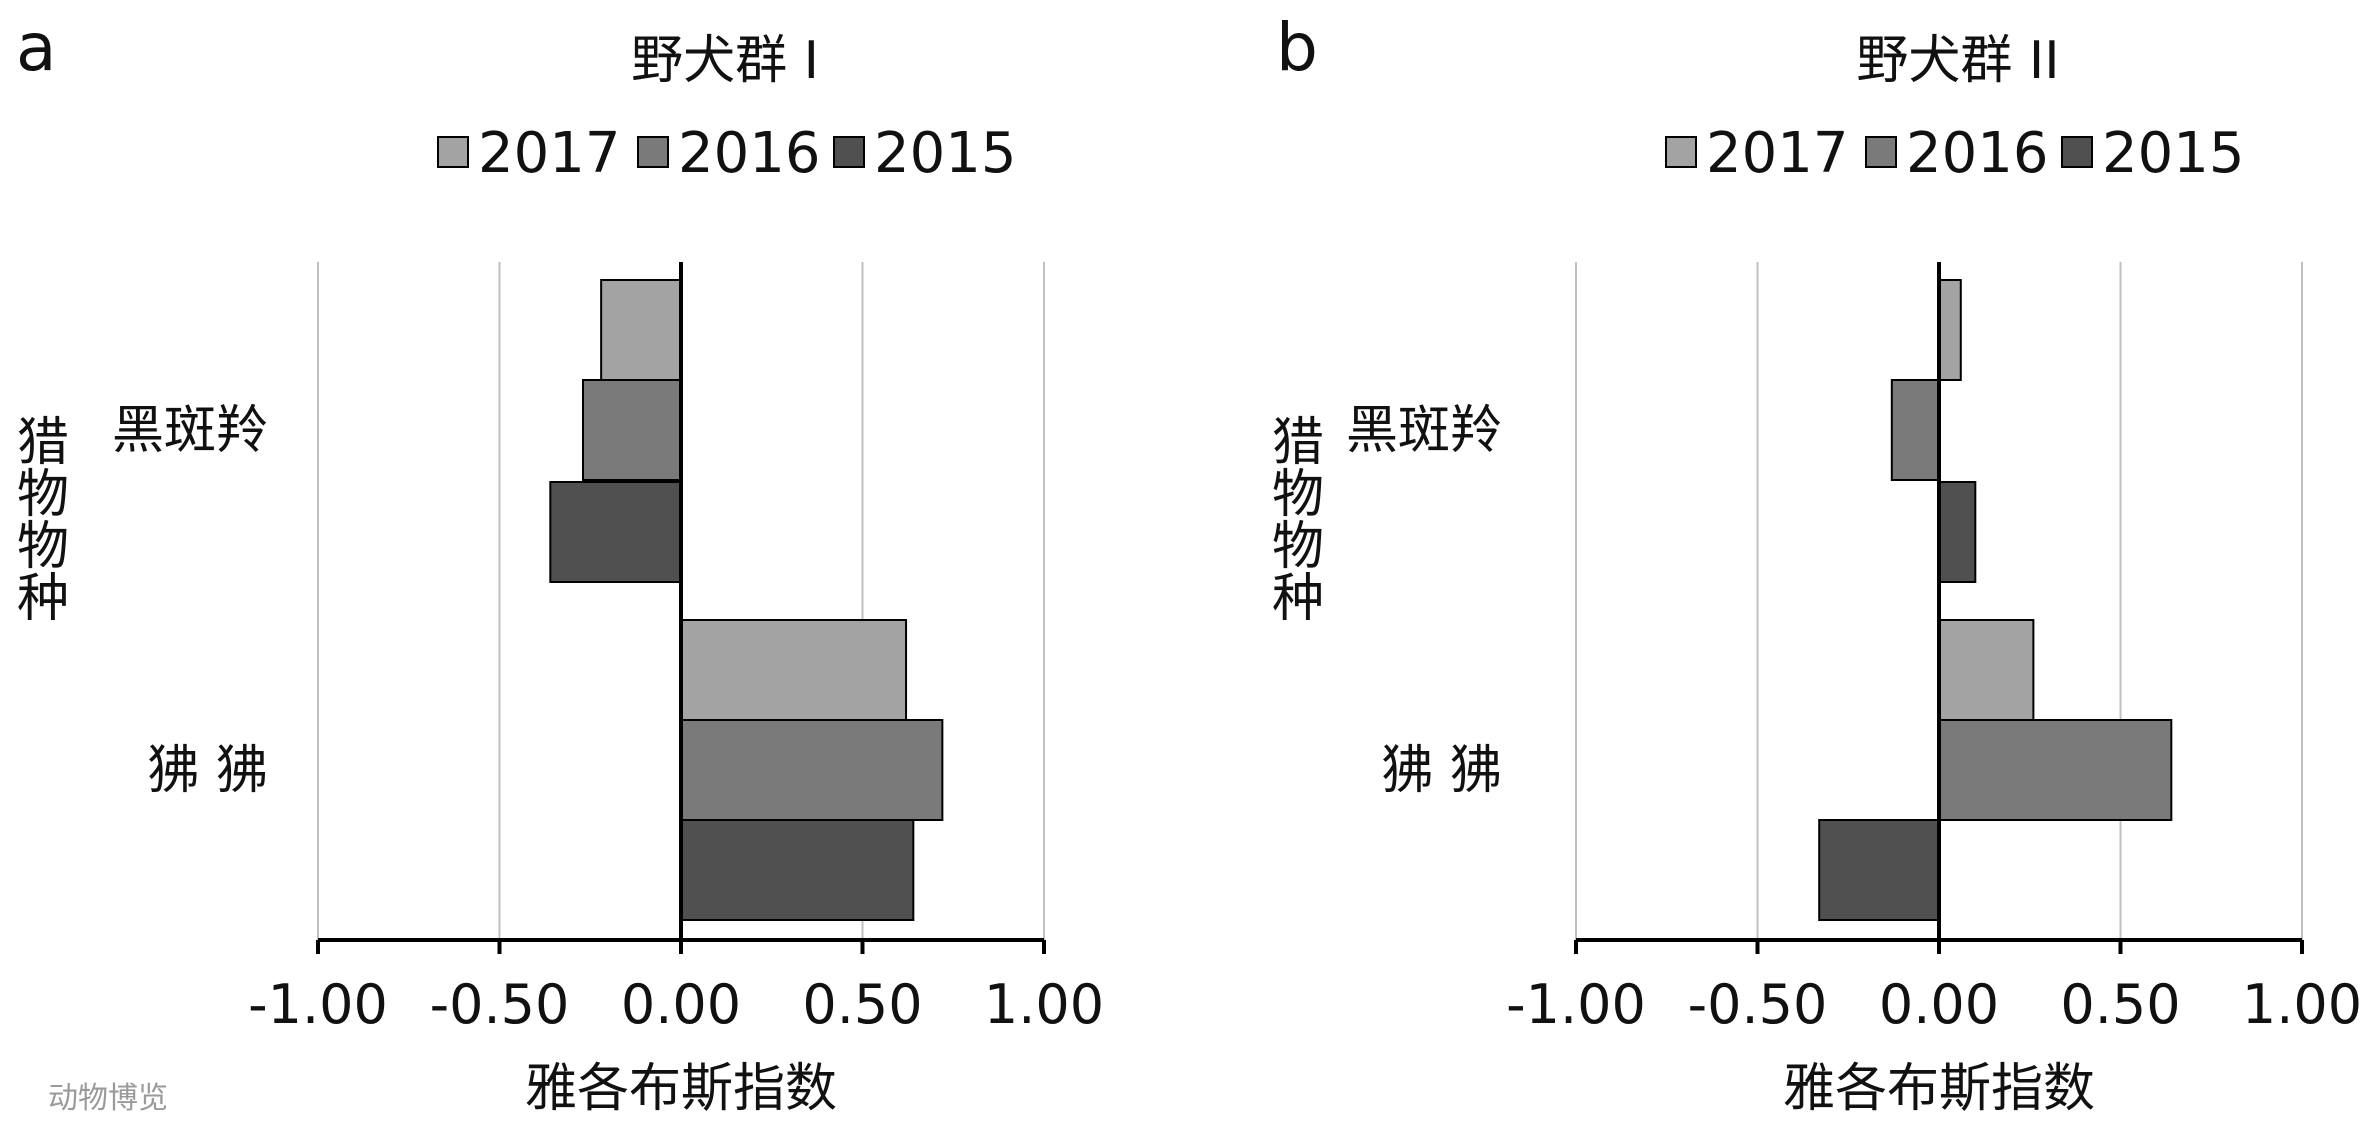 The image size is (2369, 1133). Describe the element at coordinates (1957, 61) in the screenshot. I see `chart-title: 野犬群 II` at that location.